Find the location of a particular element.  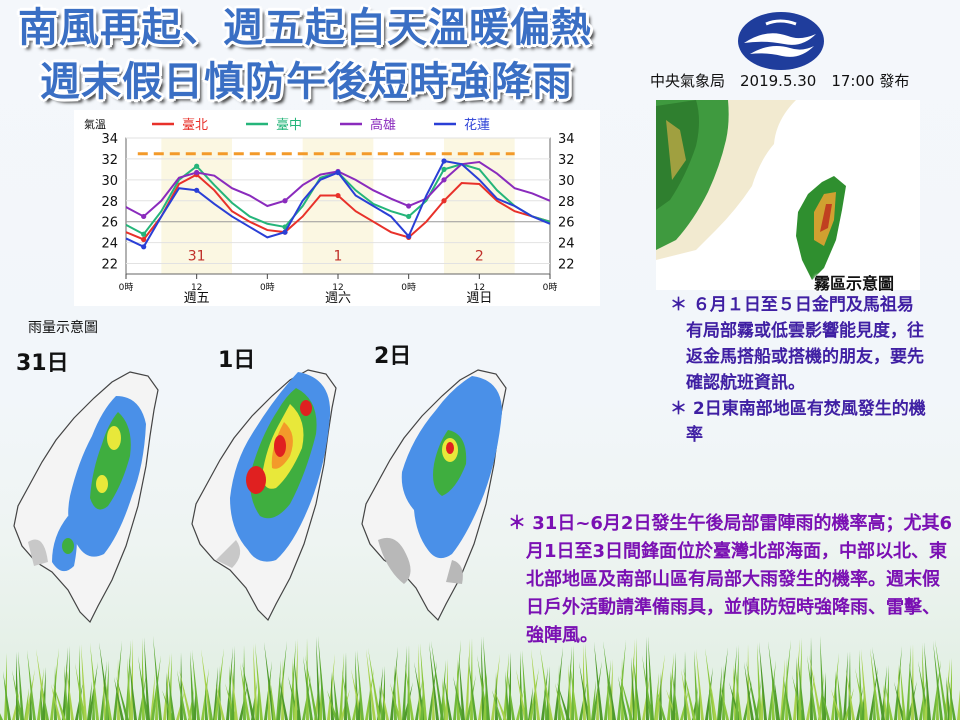

y-tick-left: 32 is located at coordinates (109, 160).